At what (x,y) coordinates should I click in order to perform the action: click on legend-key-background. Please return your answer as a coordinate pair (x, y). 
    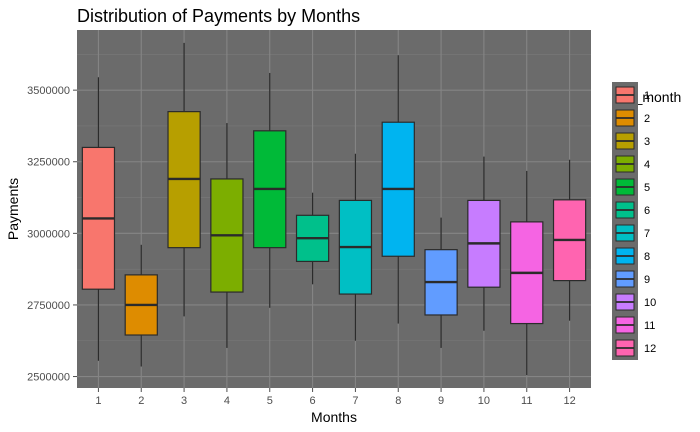
    Looking at the image, I should click on (625, 221).